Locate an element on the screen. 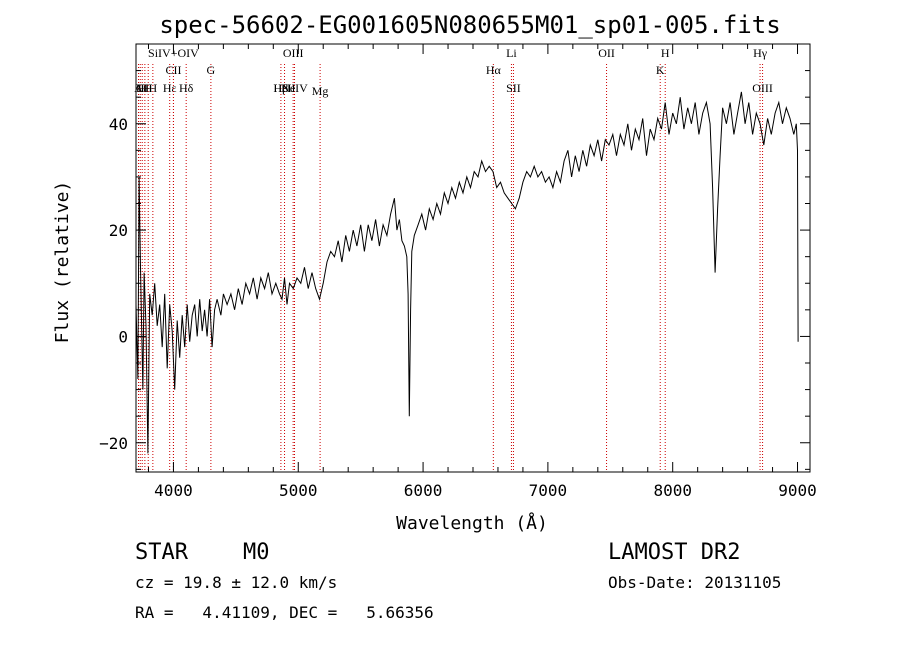 This screenshot has width=900, height=649. spectral-line-label: CII is located at coordinates (173, 70).